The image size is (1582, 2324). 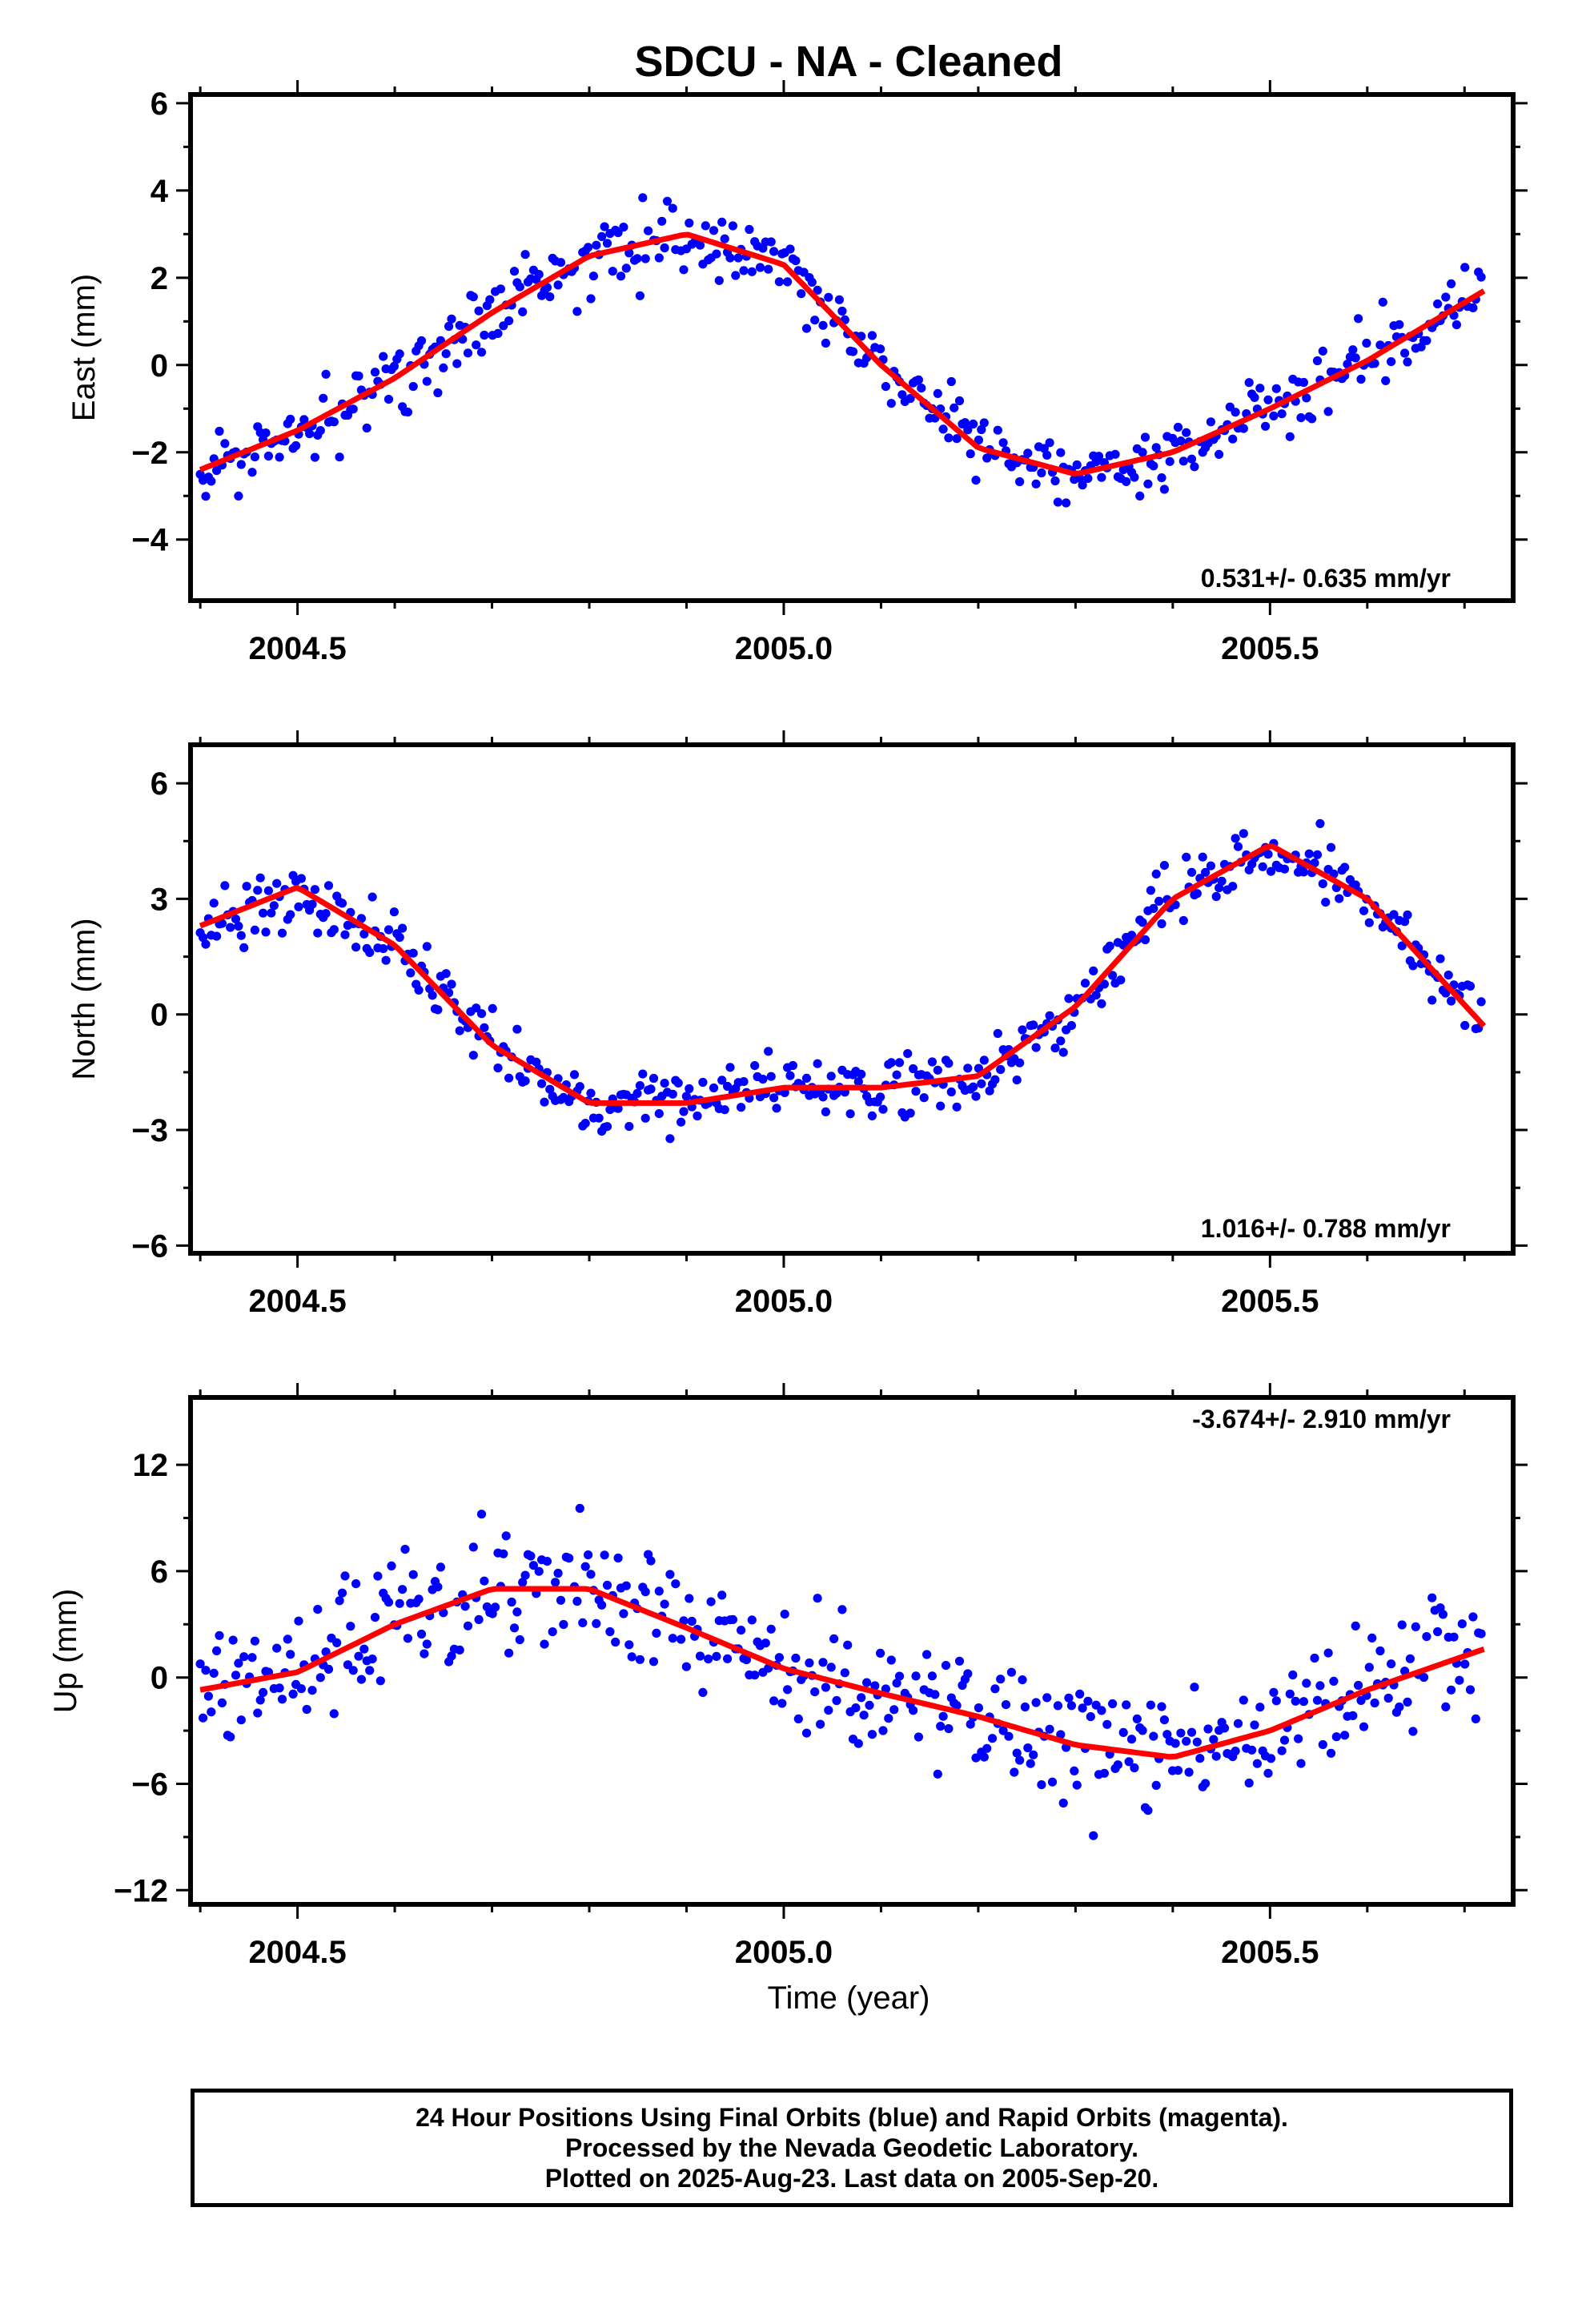 What do you see at coordinates (784, 648) in the screenshot?
I see `x-tick-label: 2005.0` at bounding box center [784, 648].